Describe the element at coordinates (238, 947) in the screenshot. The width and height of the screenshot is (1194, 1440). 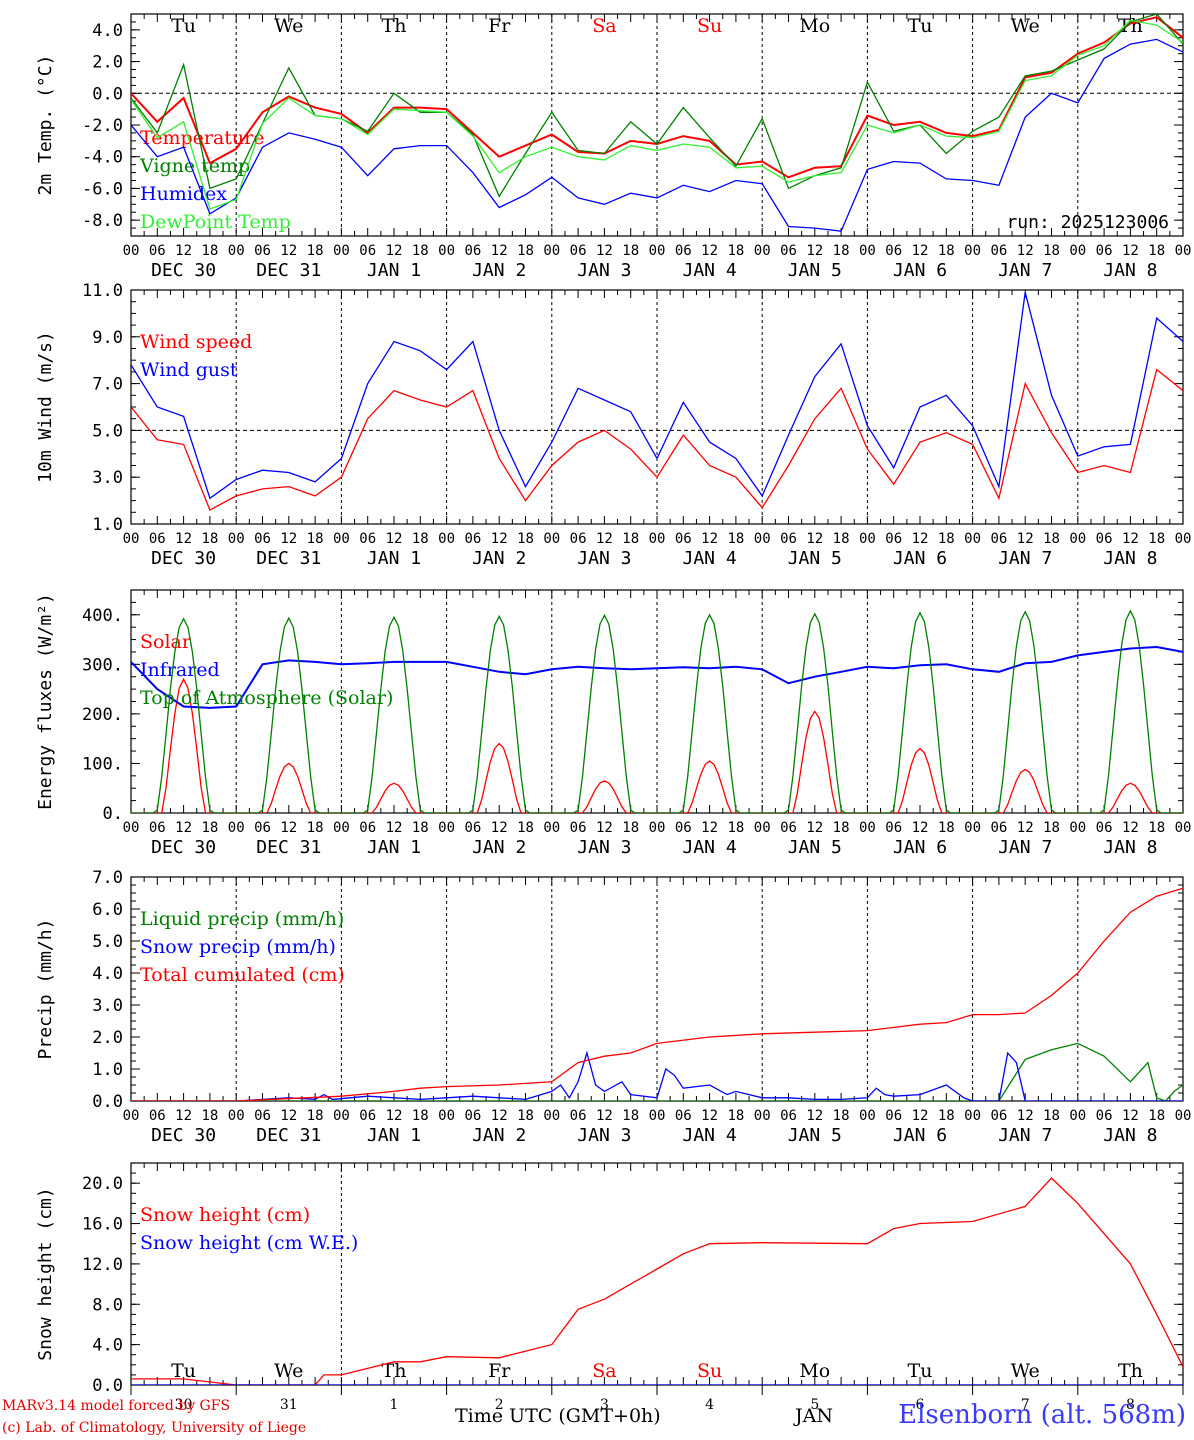
I see `legend-entry: Snow precip (mm/h)` at that location.